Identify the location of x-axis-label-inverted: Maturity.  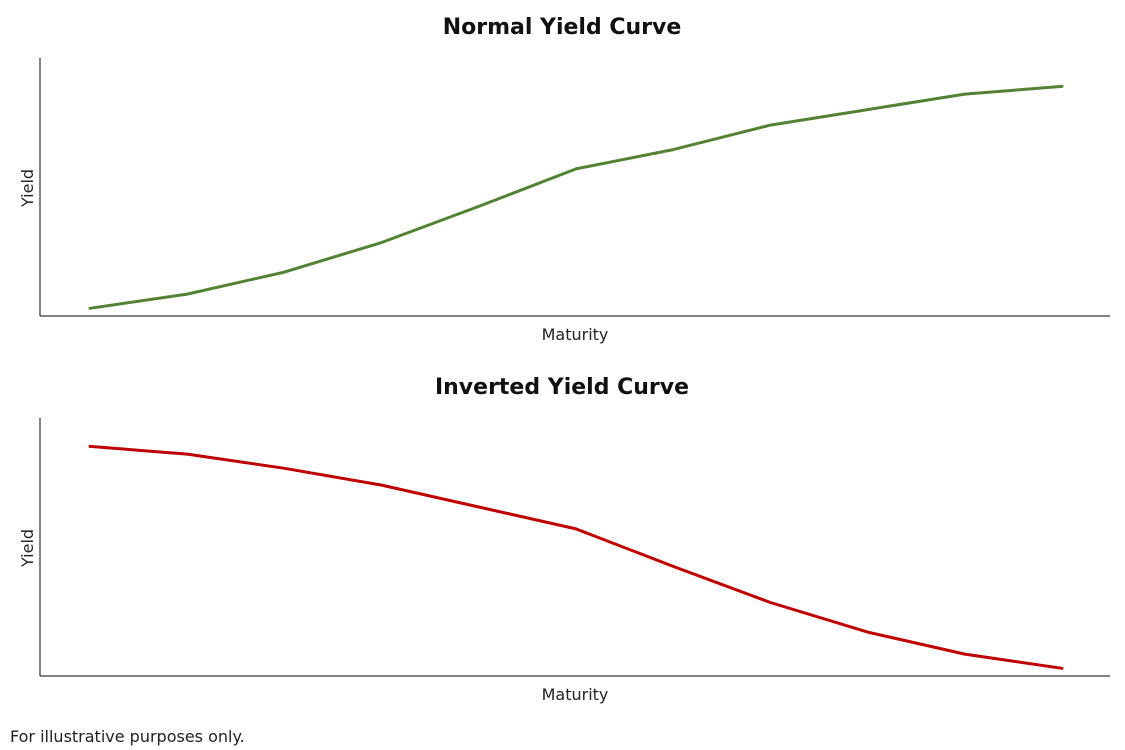
(575, 694).